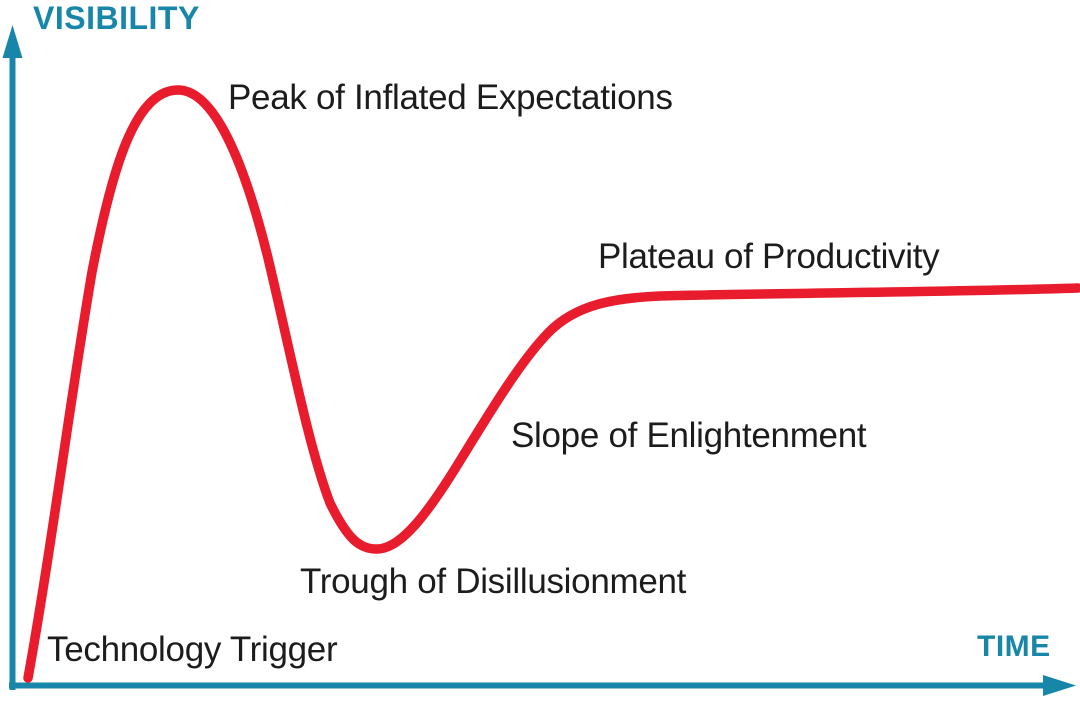 This screenshot has height=703, width=1080. Describe the element at coordinates (12, 41) in the screenshot. I see `y-axis-arrowhead-icon` at that location.